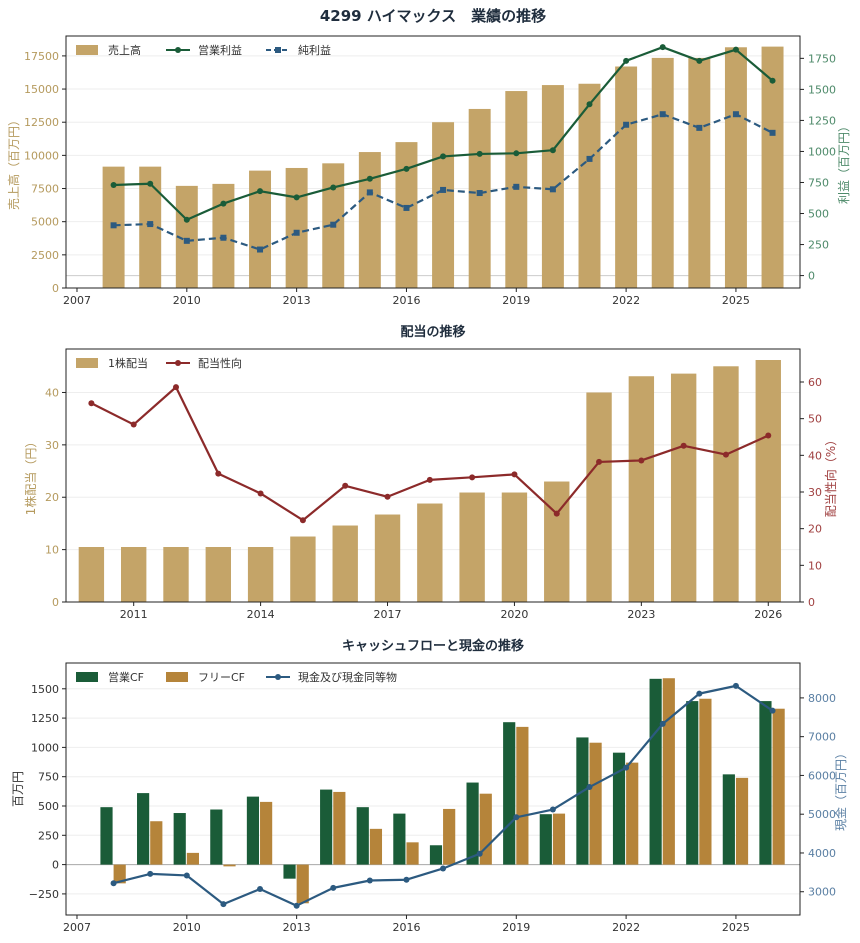 The image size is (860, 943). Describe the element at coordinates (599, 461) in the screenshot. I see `point-配当性向-2022` at that location.